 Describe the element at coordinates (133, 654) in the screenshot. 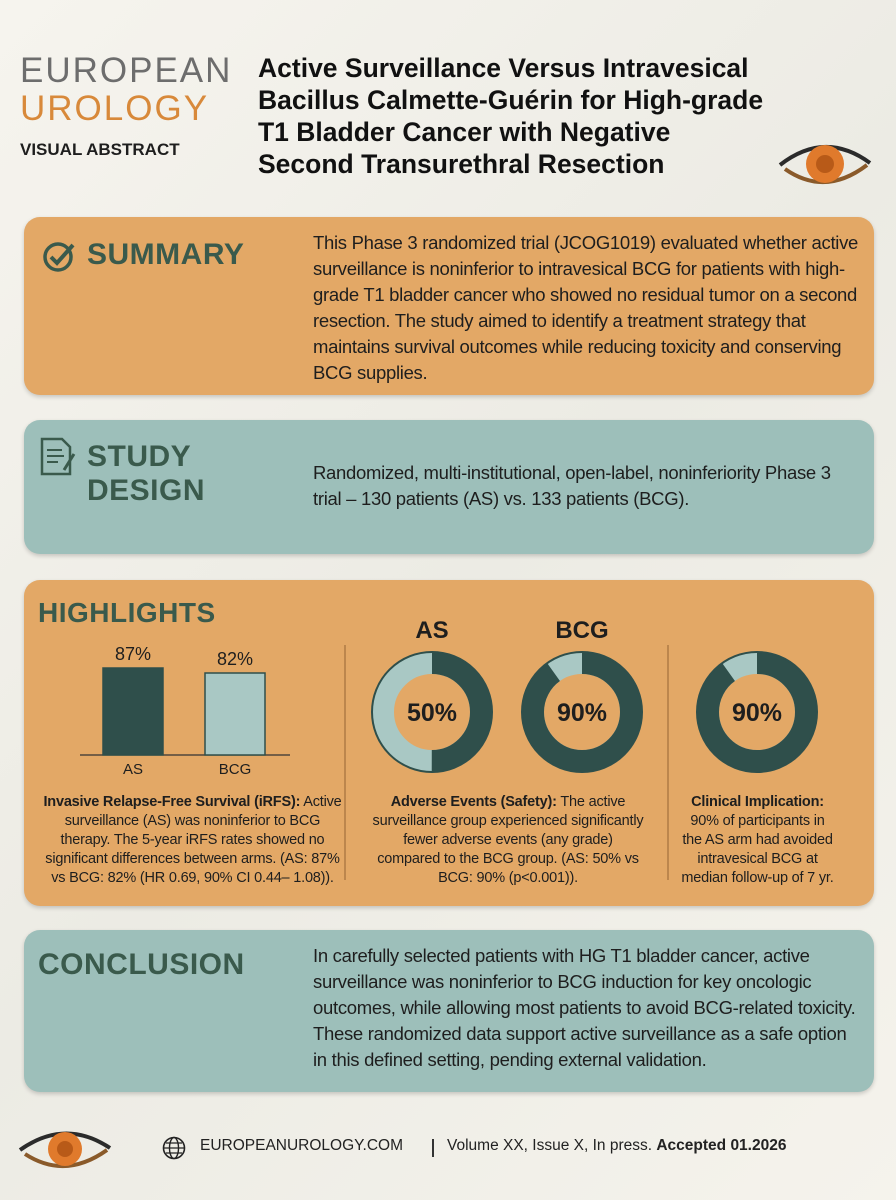

I see `value-label: 87%` at that location.